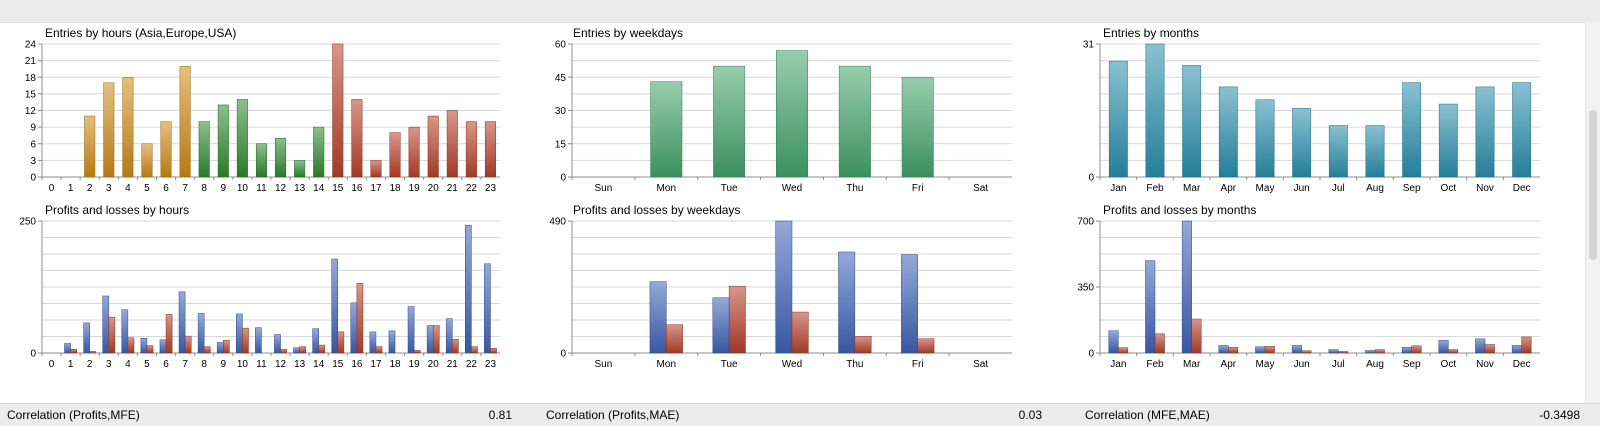  Describe the element at coordinates (1229, 364) in the screenshot. I see `x-tick-label: Apr` at that location.